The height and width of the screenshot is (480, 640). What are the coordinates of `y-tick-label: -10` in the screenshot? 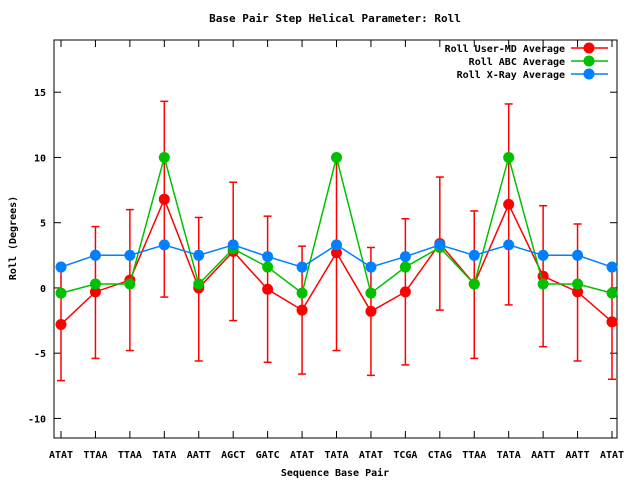 It's located at (37, 419).